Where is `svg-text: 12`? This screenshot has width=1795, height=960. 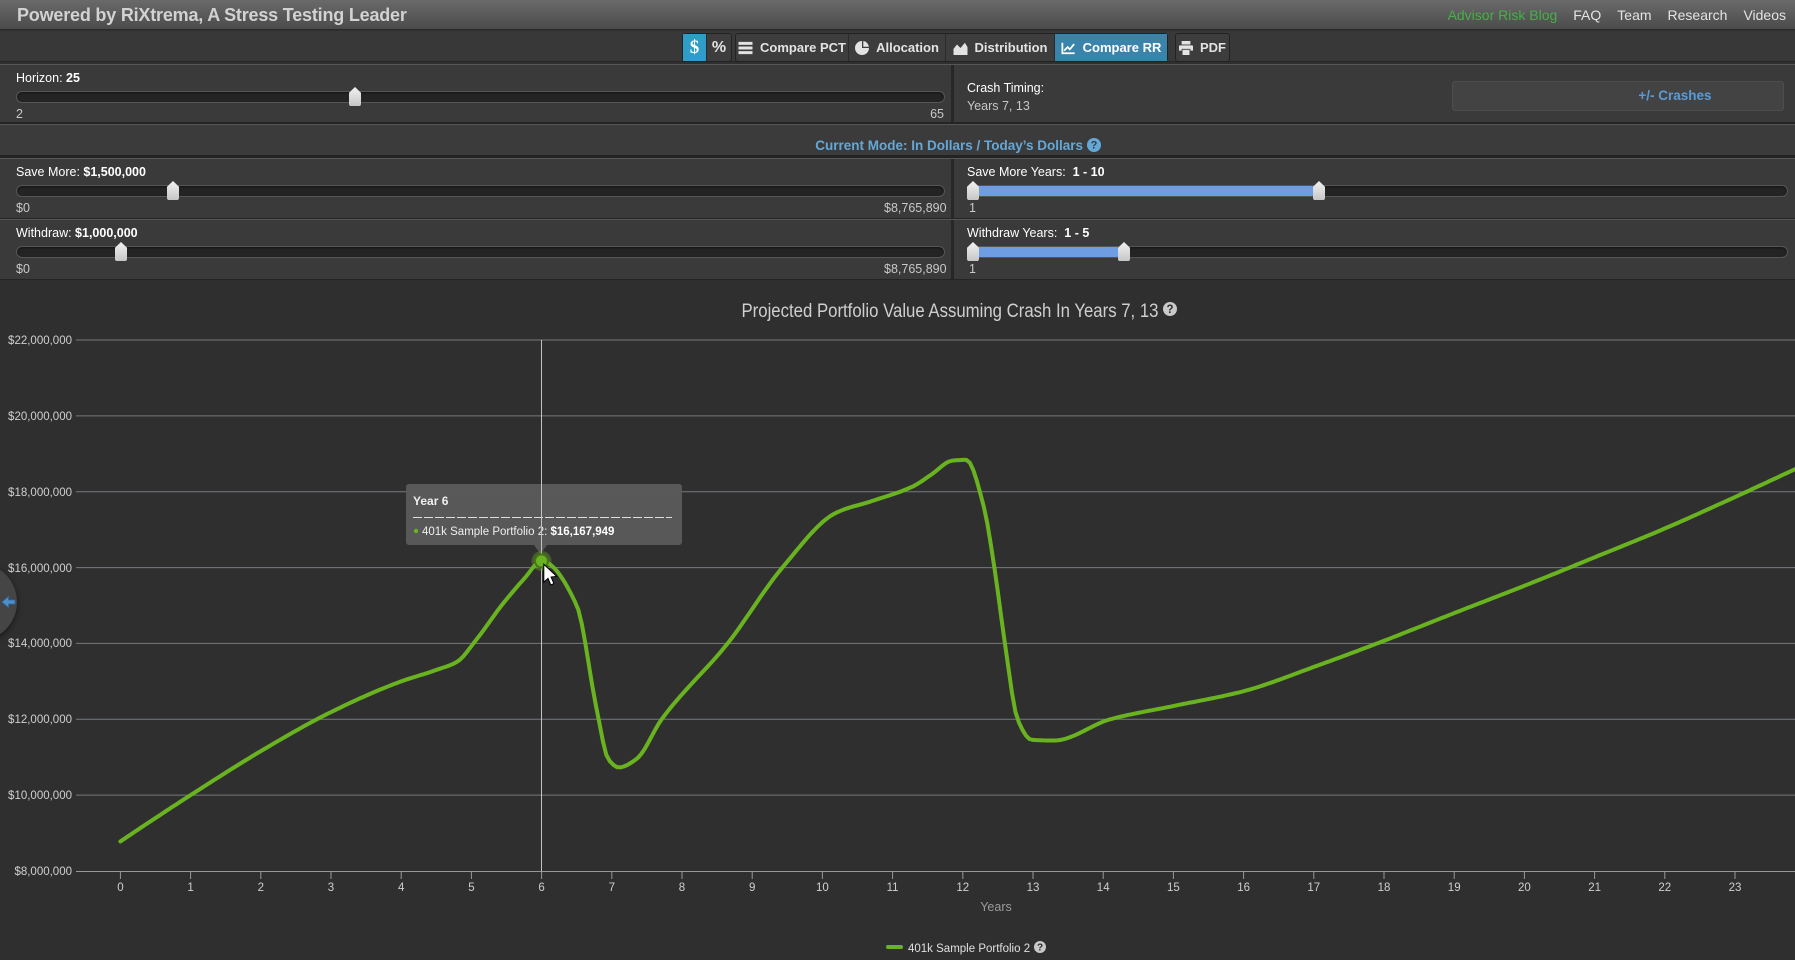
svg-text: 12 is located at coordinates (962, 888).